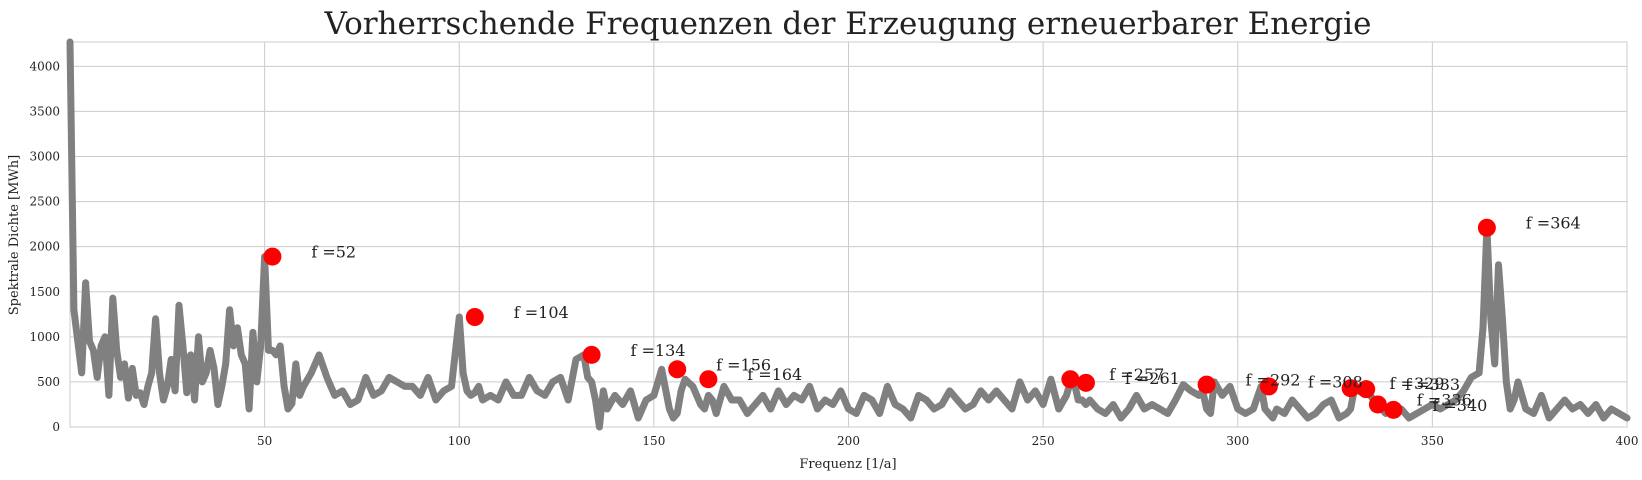 This screenshot has height=480, width=1642. I want to click on peak-label: f =340, so click(1459, 405).